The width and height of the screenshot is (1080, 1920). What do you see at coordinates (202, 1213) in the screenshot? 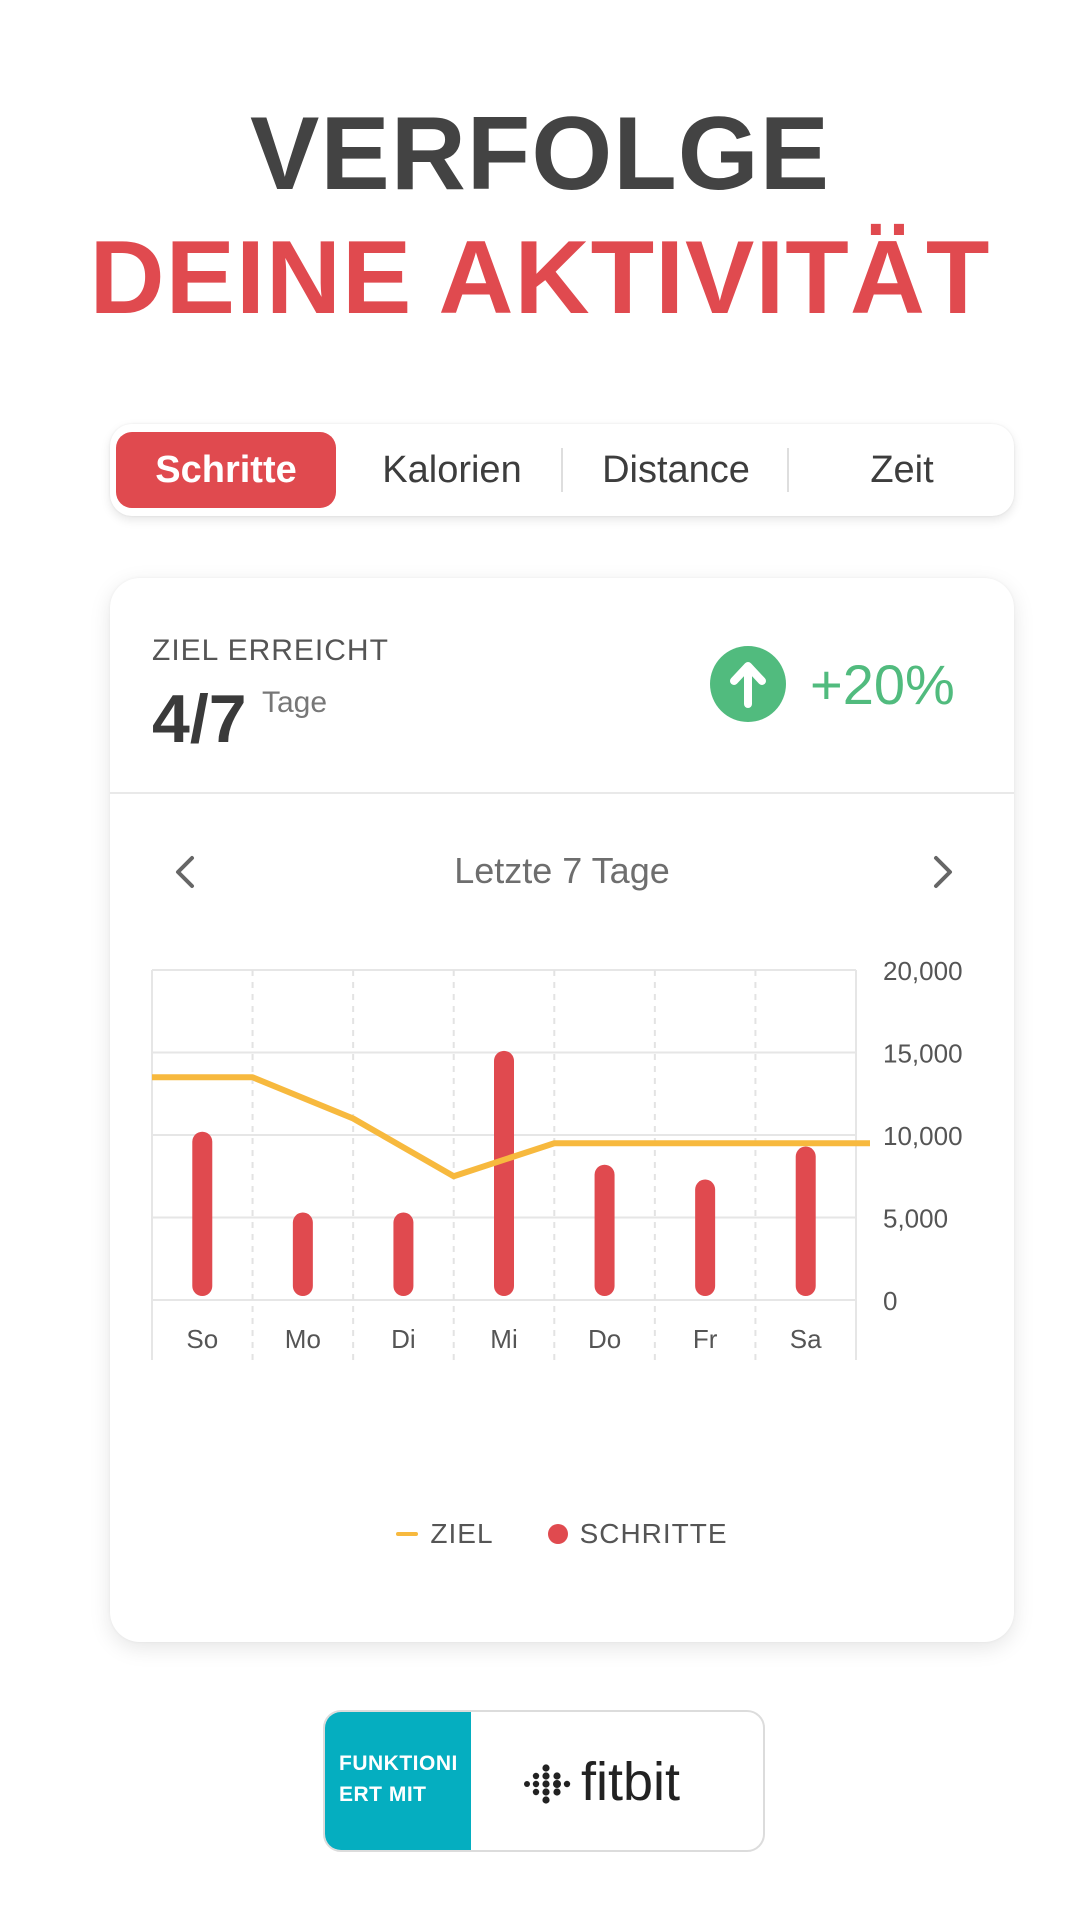
I see `bar-so` at bounding box center [202, 1213].